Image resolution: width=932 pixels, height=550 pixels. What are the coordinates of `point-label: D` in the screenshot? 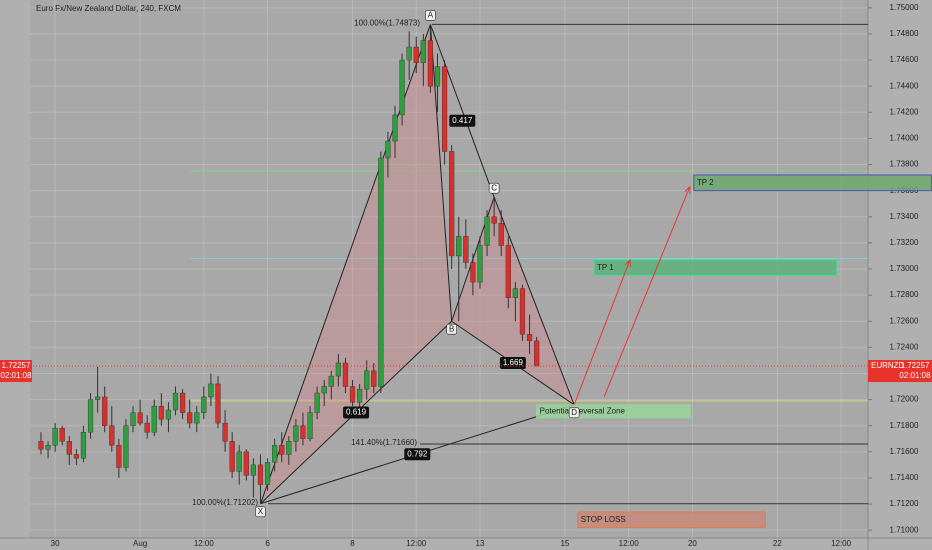 It's located at (574, 412).